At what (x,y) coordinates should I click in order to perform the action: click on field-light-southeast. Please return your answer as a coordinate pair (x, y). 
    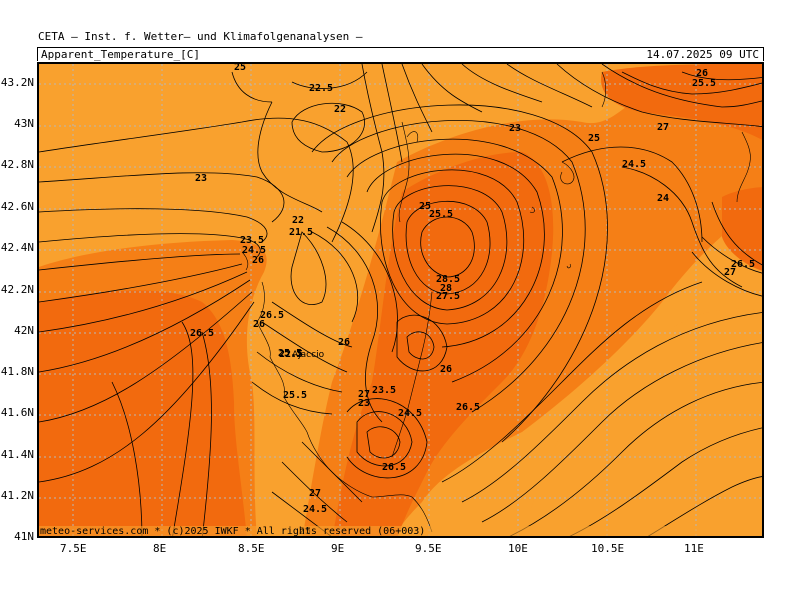
    Looking at the image, I should click on (642, 422).